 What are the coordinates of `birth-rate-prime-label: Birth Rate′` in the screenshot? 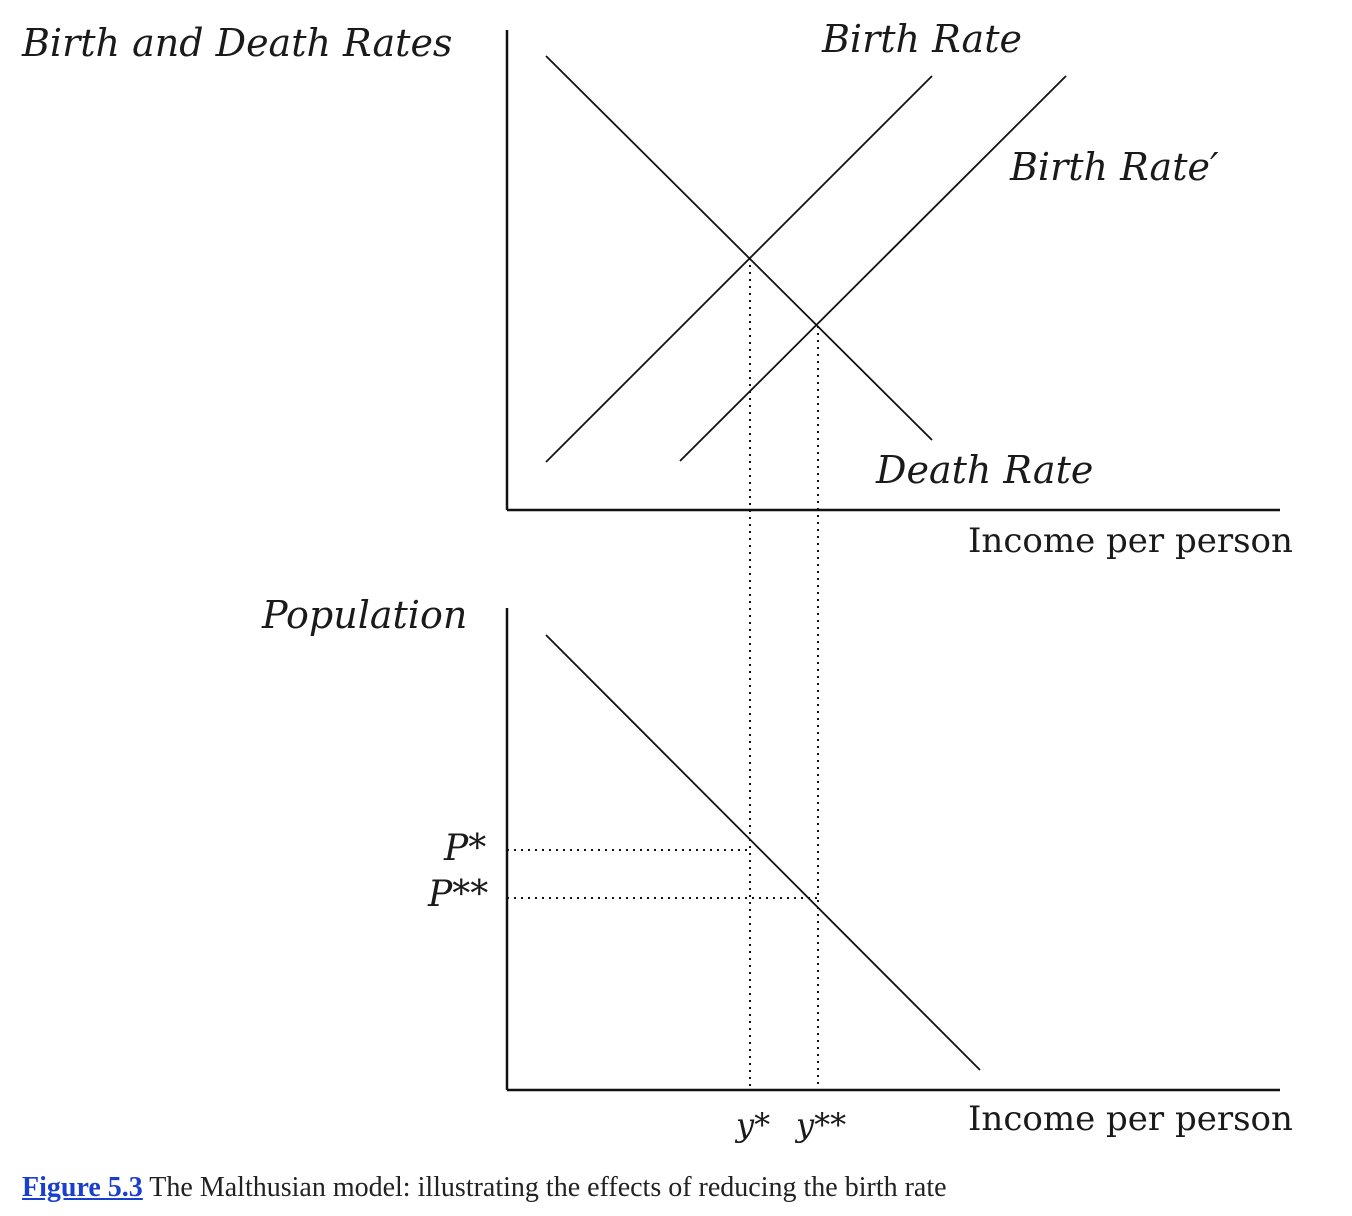 It's located at (1114, 167).